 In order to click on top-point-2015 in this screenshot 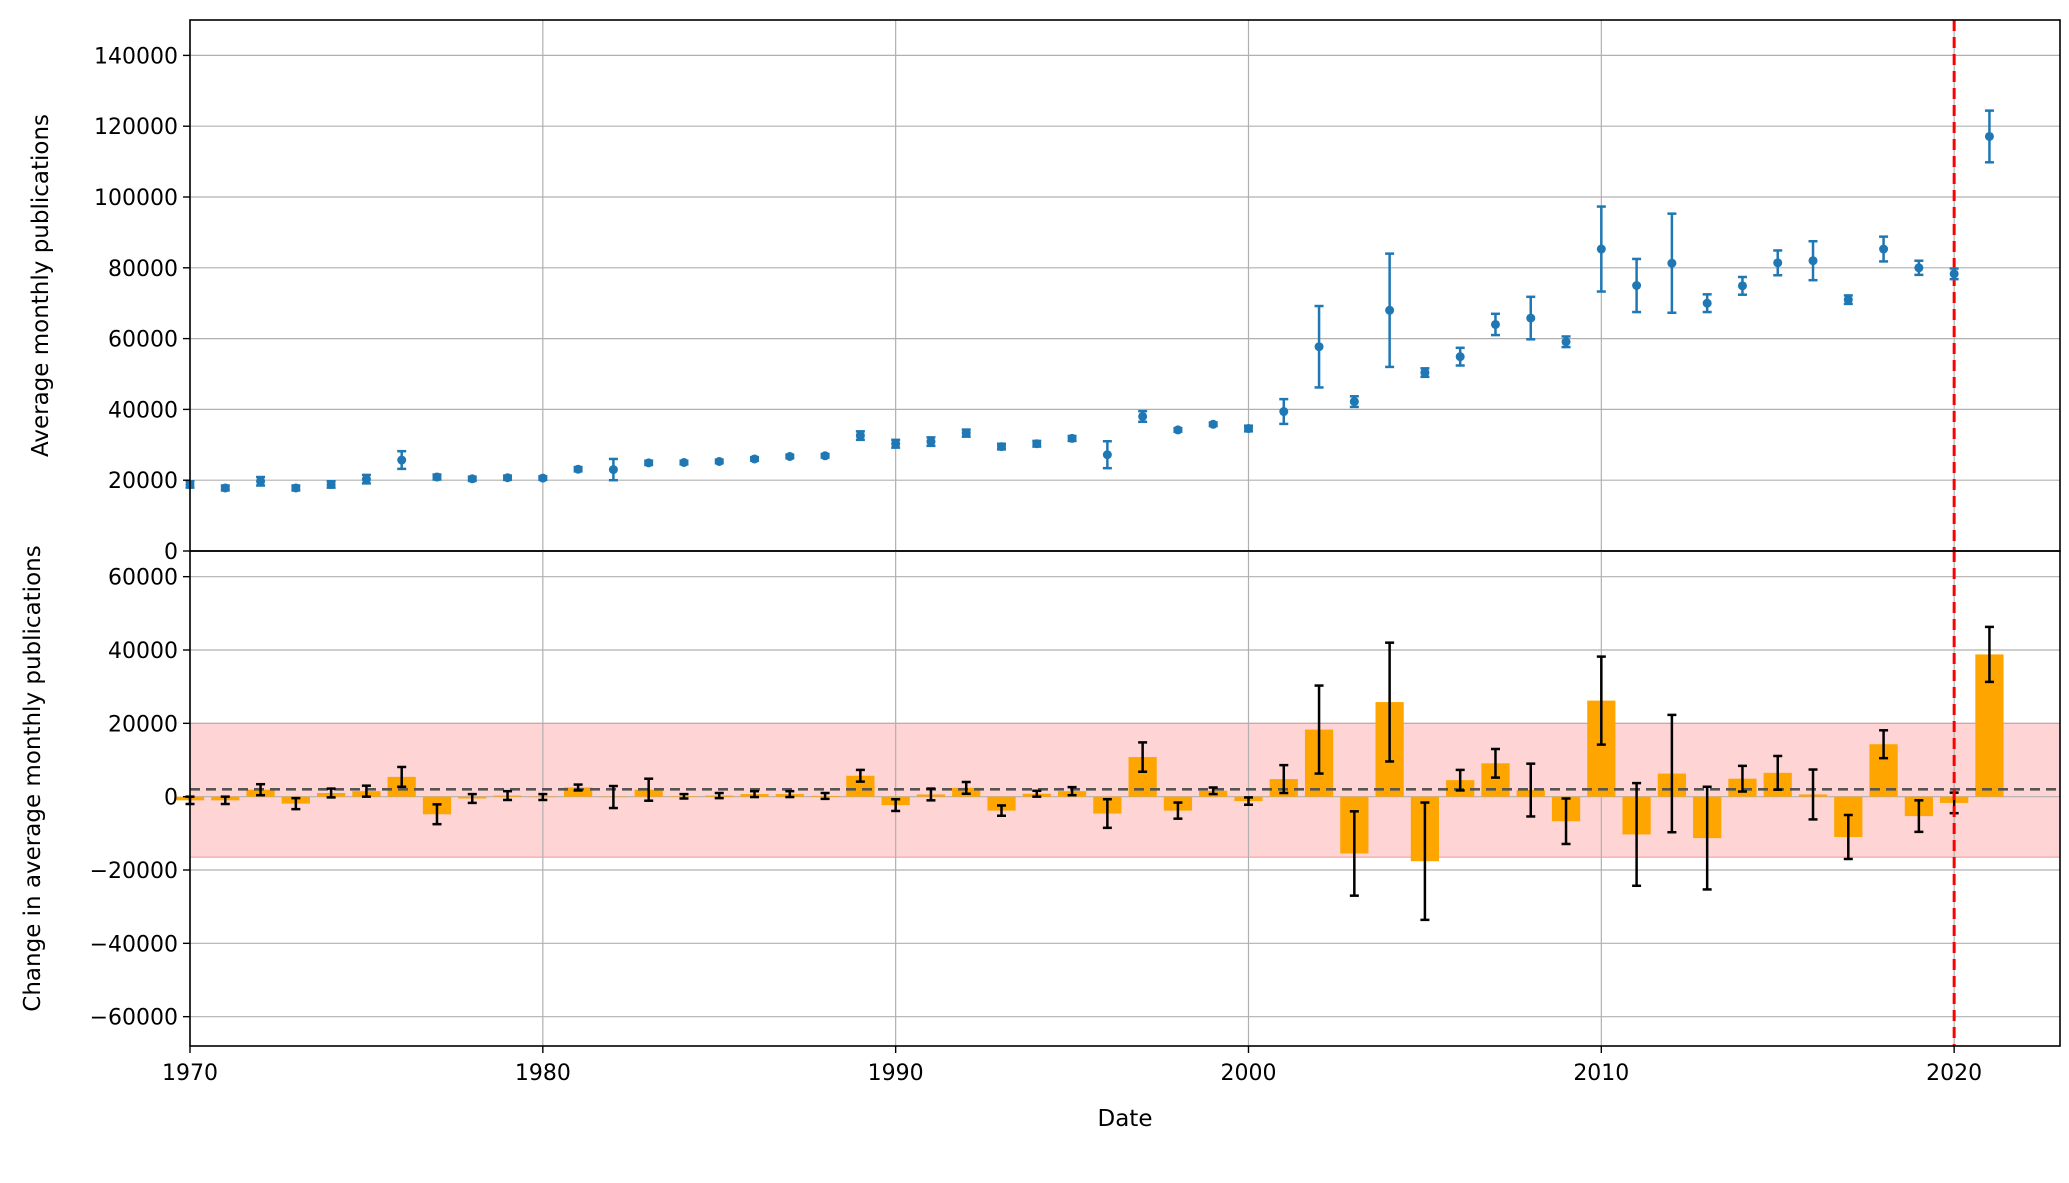, I will do `click(1778, 263)`.